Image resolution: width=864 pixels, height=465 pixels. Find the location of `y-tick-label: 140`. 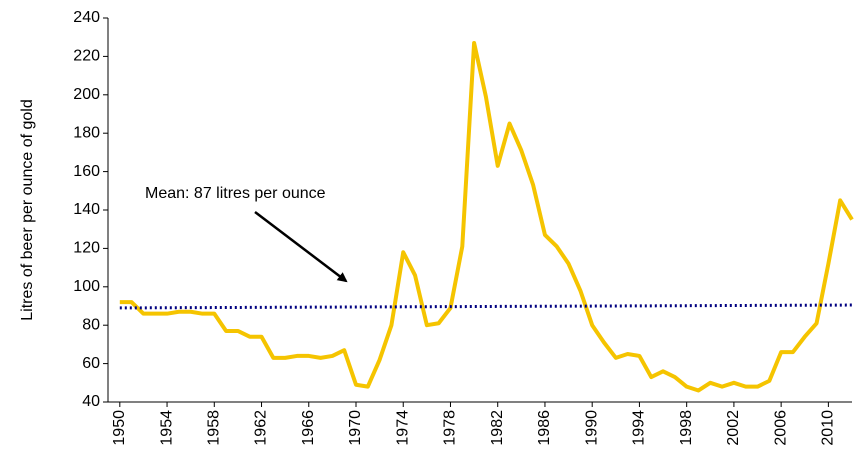

y-tick-label: 140 is located at coordinates (86, 209).